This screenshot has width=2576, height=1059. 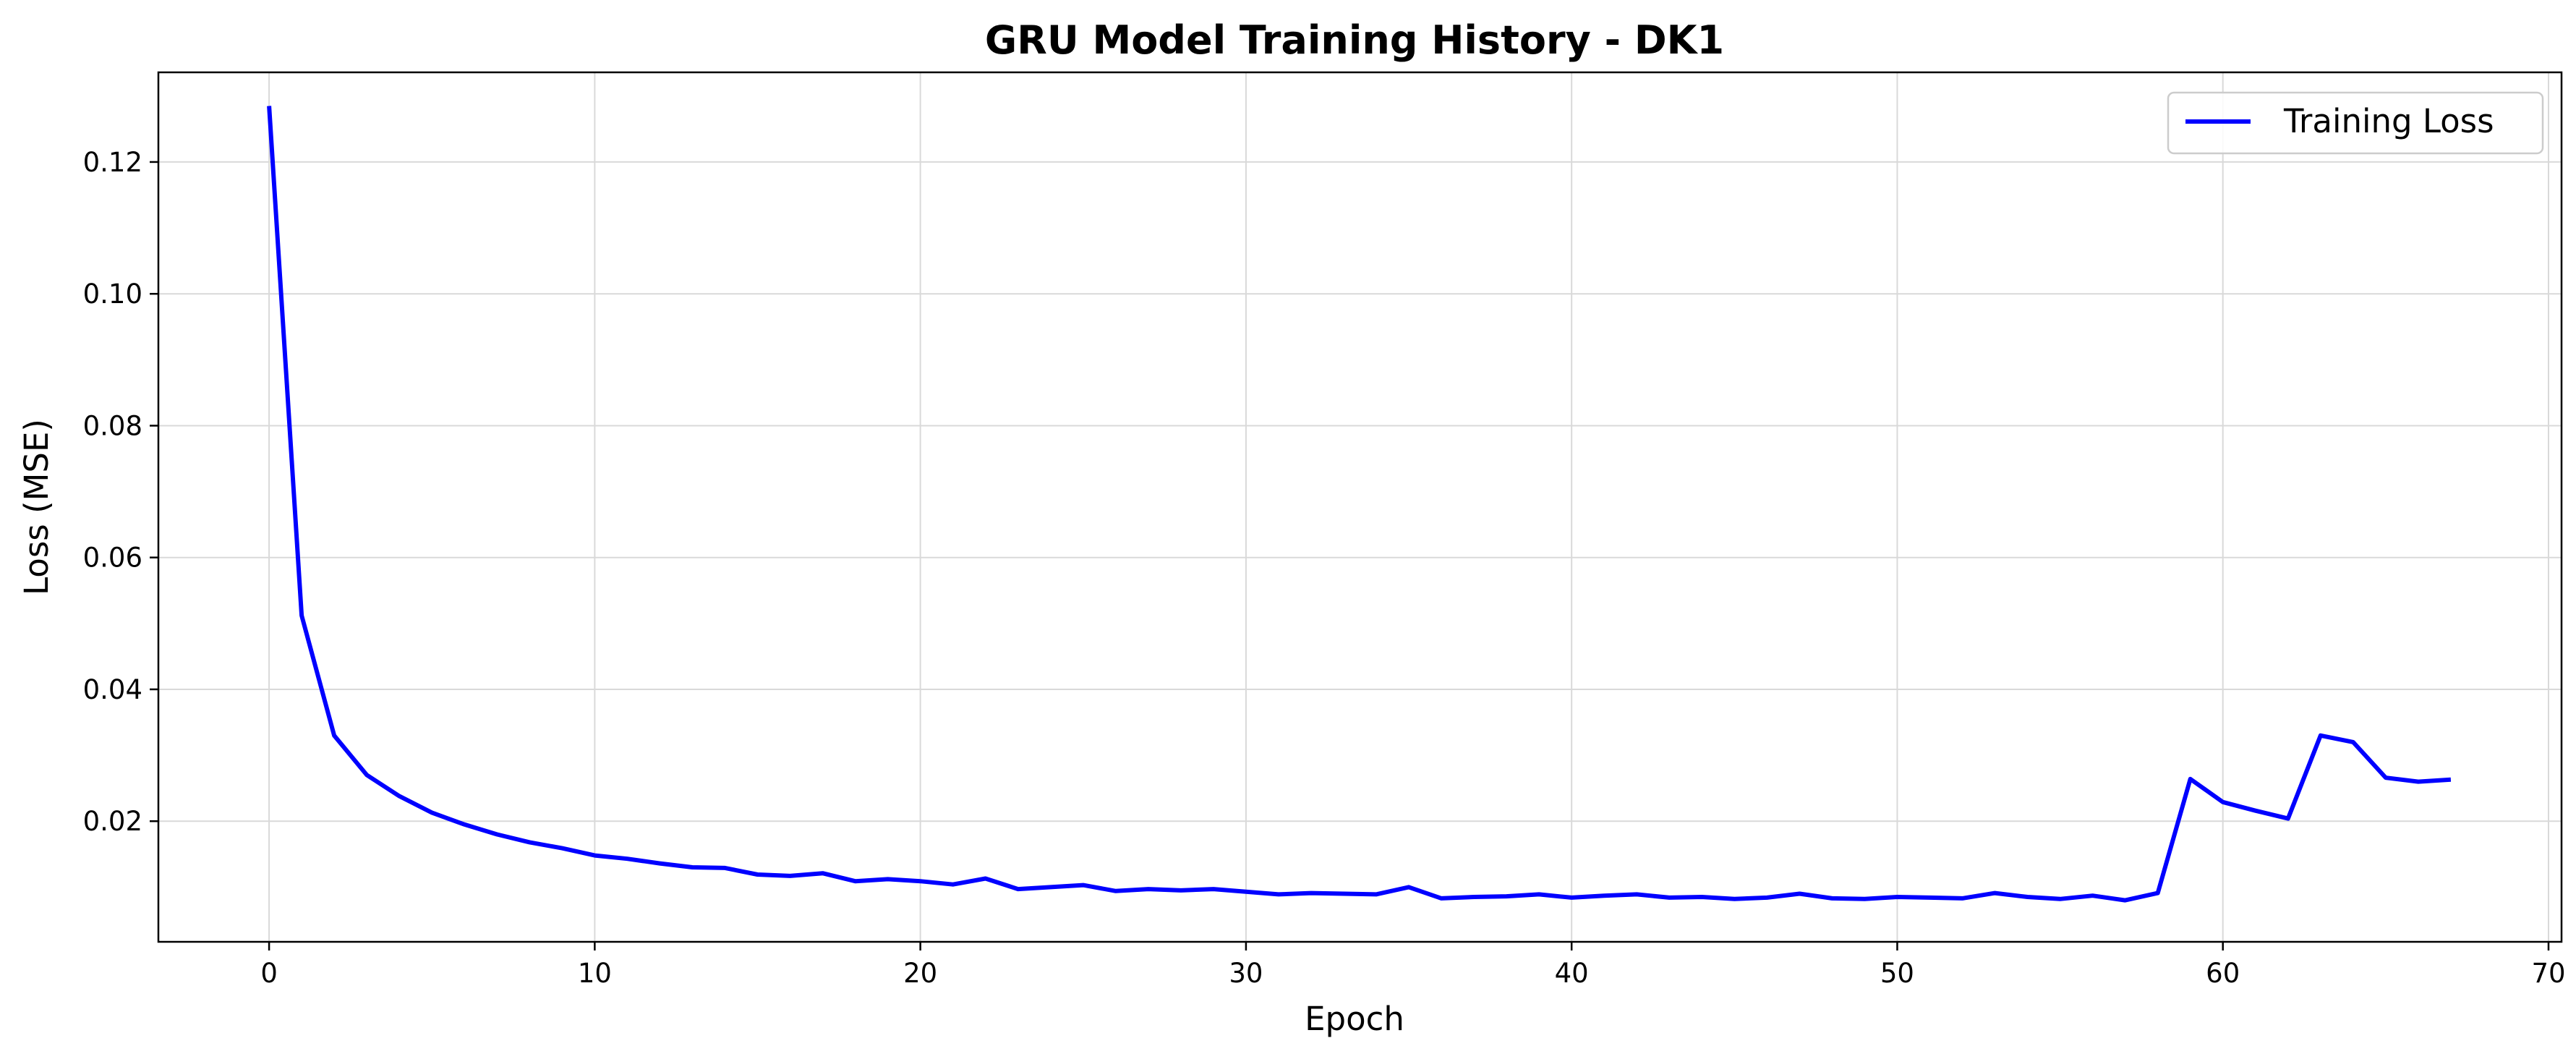 What do you see at coordinates (112, 558) in the screenshot?
I see `y-tick-label: 0.06` at bounding box center [112, 558].